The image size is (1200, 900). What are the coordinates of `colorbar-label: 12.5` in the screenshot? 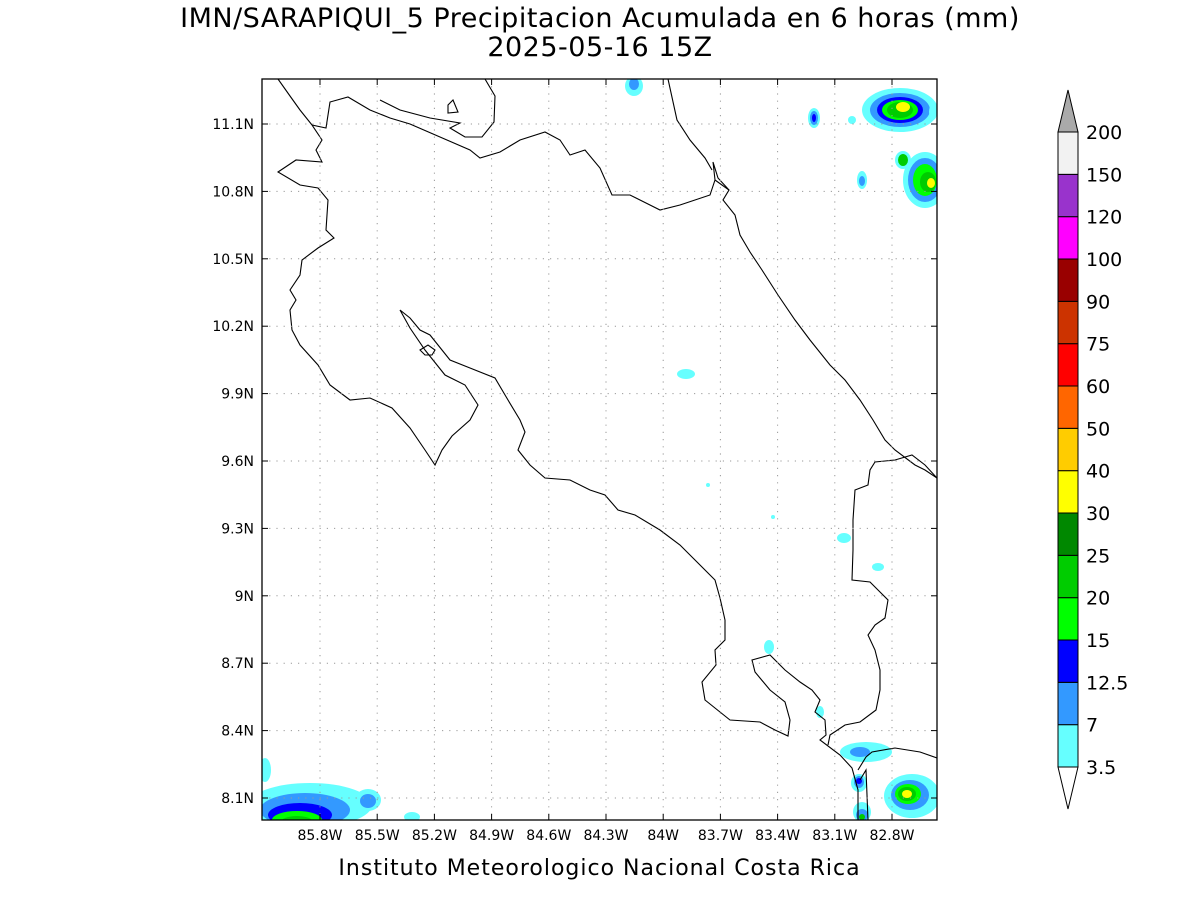 It's located at (1107, 683).